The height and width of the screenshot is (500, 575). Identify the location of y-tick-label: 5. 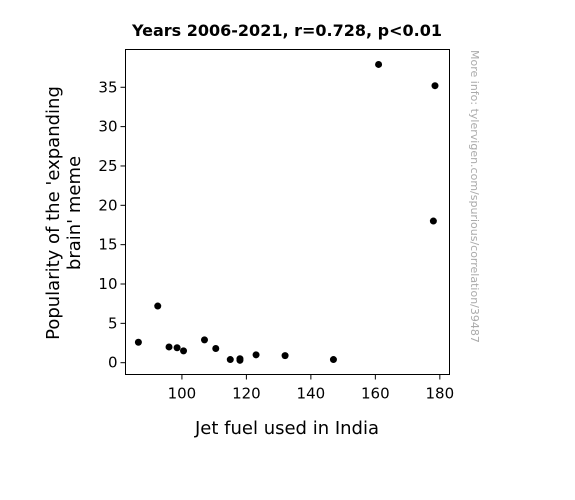
(113, 323).